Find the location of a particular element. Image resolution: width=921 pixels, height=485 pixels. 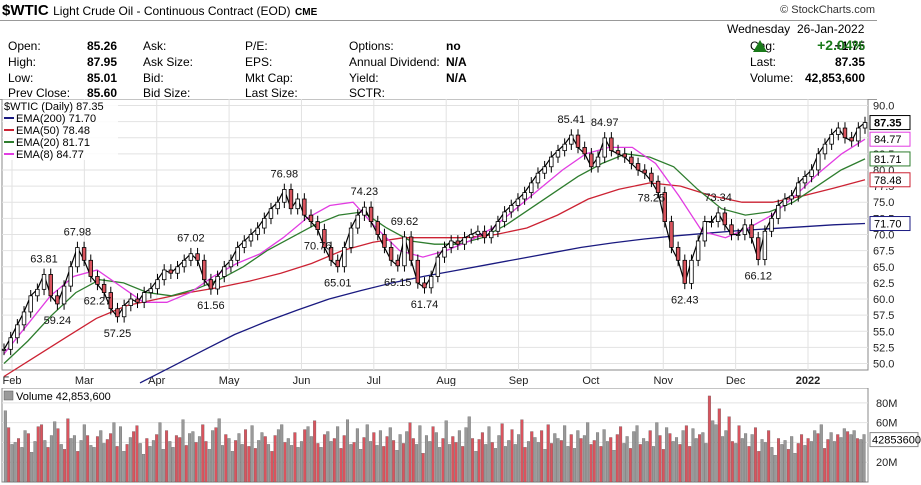

price-x-tick-label: Sep is located at coordinates (519, 380).